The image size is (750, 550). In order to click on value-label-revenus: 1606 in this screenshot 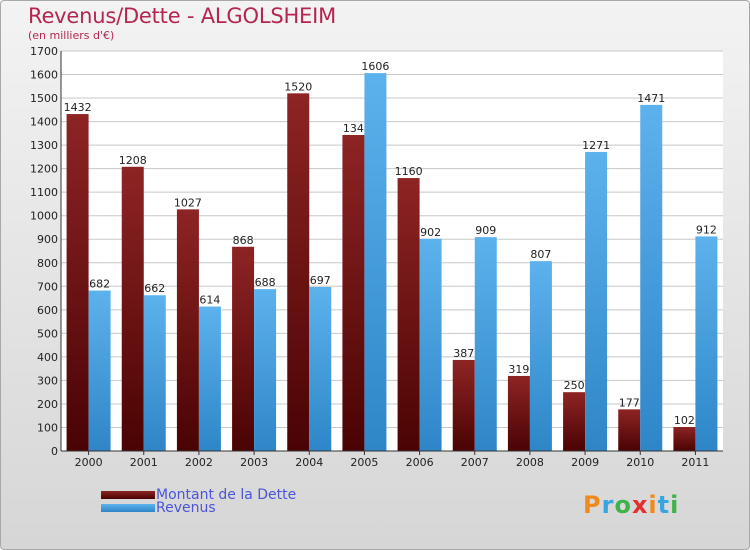, I will do `click(375, 66)`.